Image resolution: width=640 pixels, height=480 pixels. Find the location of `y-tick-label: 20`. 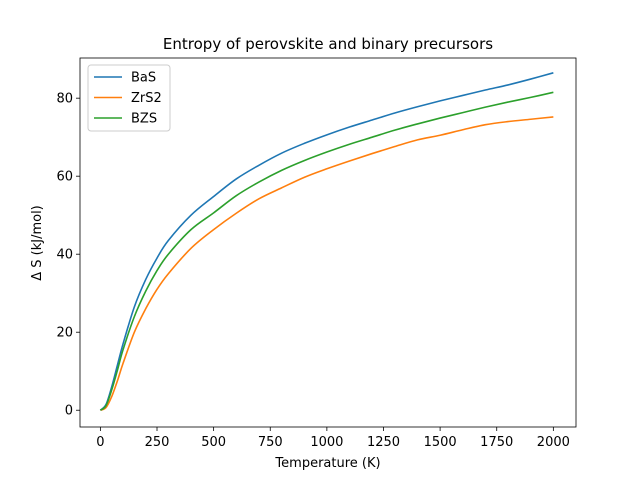

y-tick-label: 20 is located at coordinates (64, 333).